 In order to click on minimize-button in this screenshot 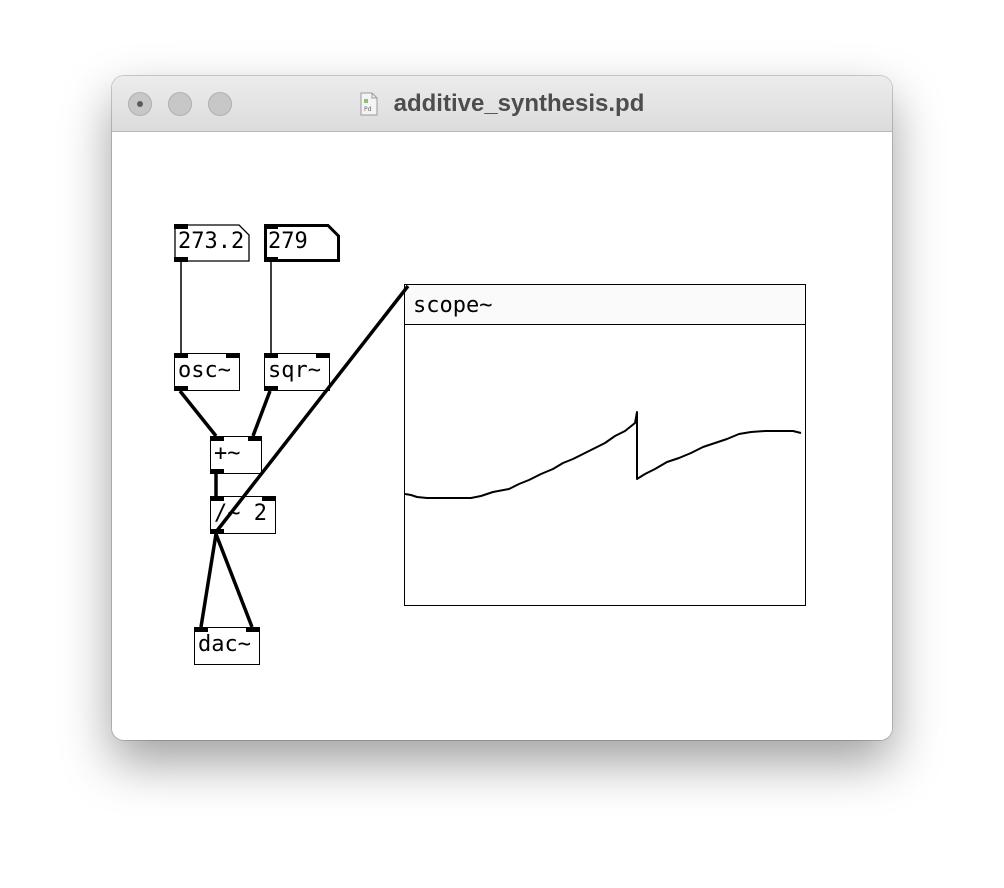, I will do `click(180, 104)`.